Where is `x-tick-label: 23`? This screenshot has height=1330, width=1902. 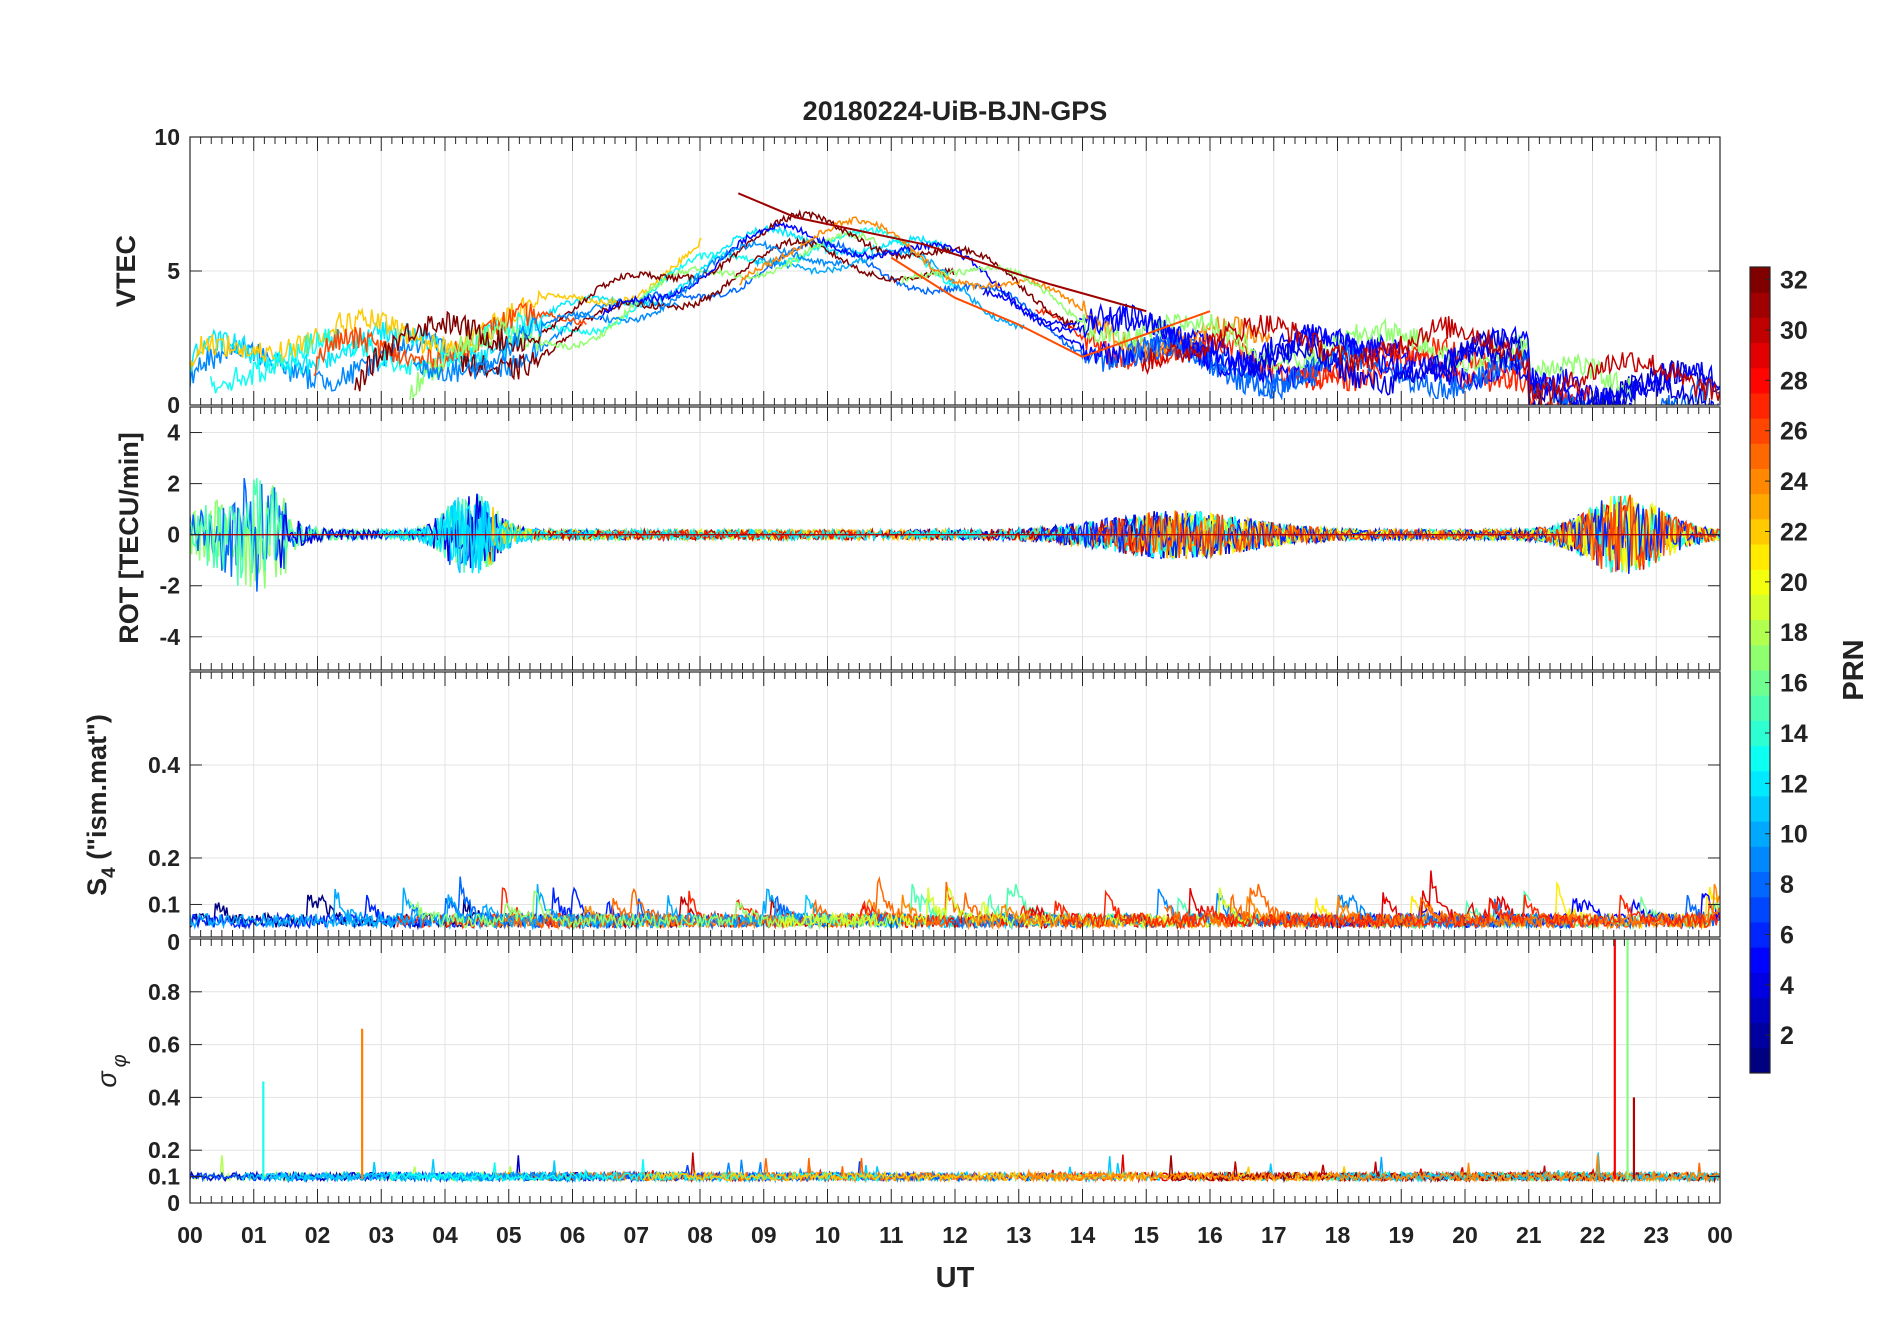
x-tick-label: 23 is located at coordinates (1656, 1235).